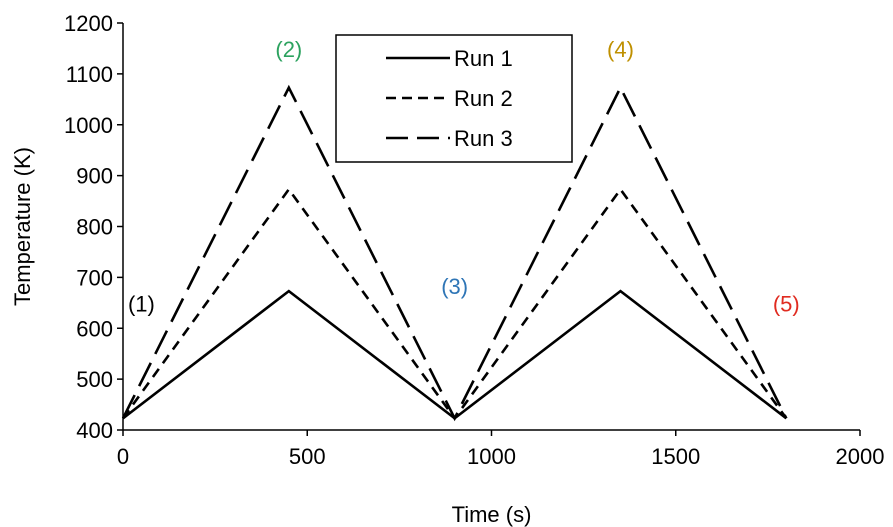 The width and height of the screenshot is (893, 527). I want to click on annotation-label: (4), so click(620, 49).